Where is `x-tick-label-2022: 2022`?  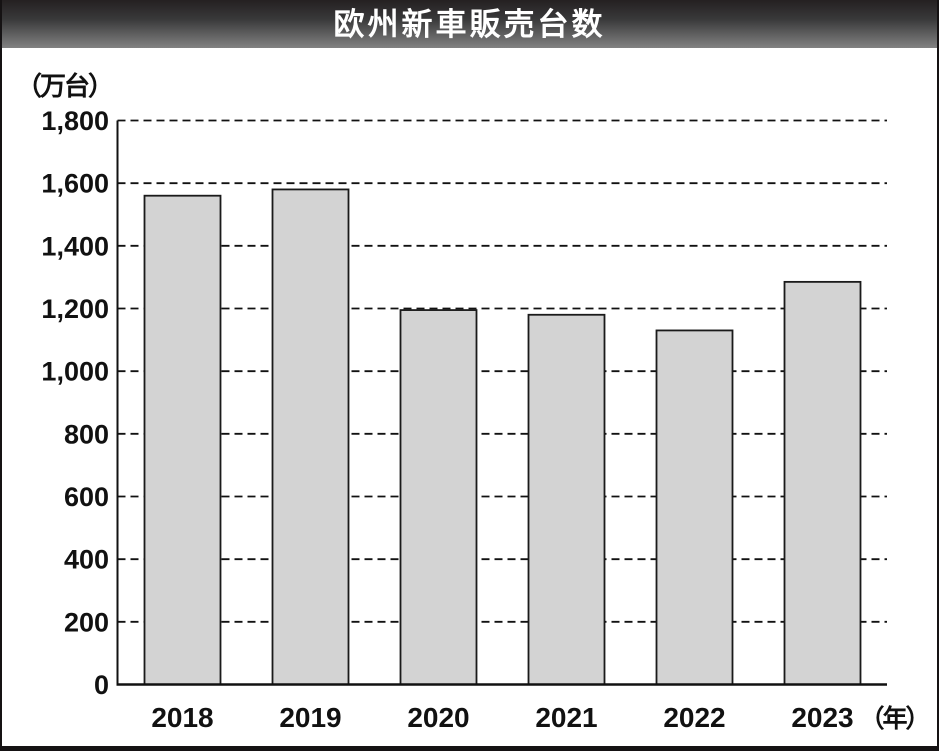
x-tick-label-2022: 2022 is located at coordinates (694, 717).